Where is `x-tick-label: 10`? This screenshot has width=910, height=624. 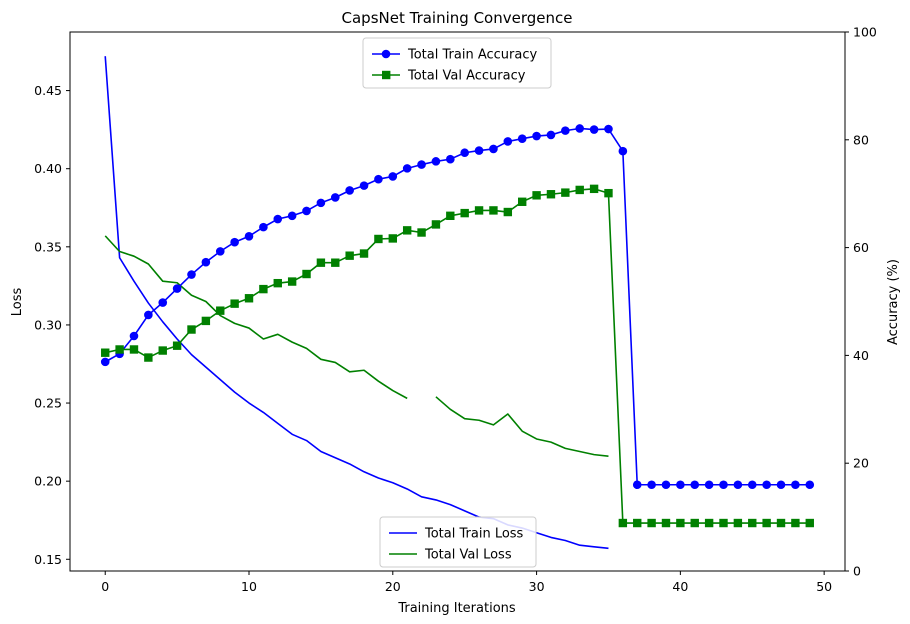
x-tick-label: 10 is located at coordinates (249, 586).